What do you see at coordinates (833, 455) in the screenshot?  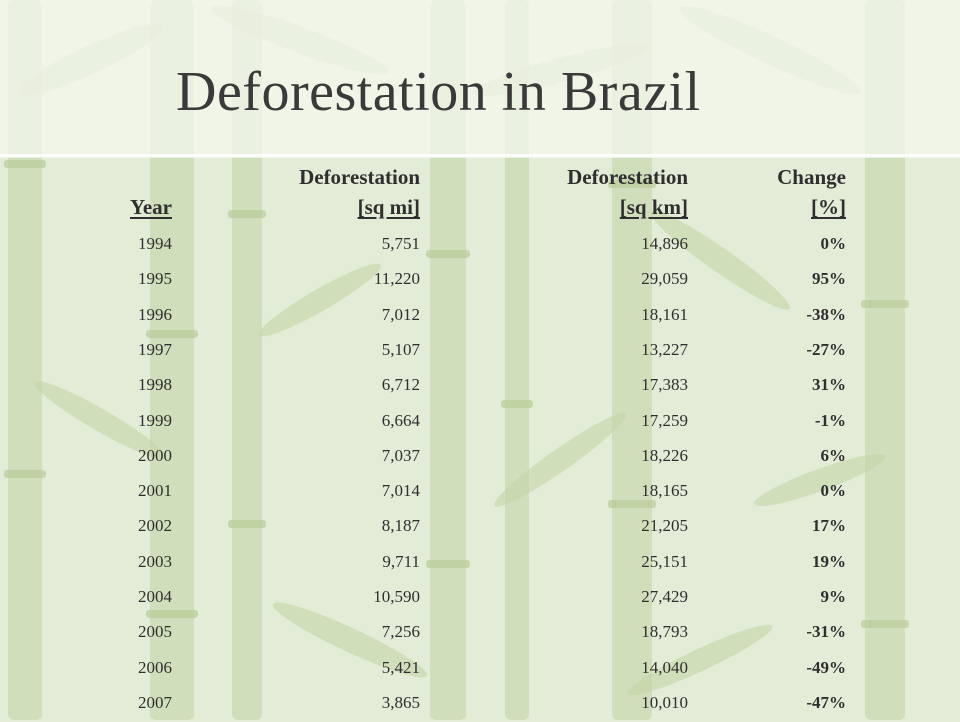 I see `cell-change: 6%` at bounding box center [833, 455].